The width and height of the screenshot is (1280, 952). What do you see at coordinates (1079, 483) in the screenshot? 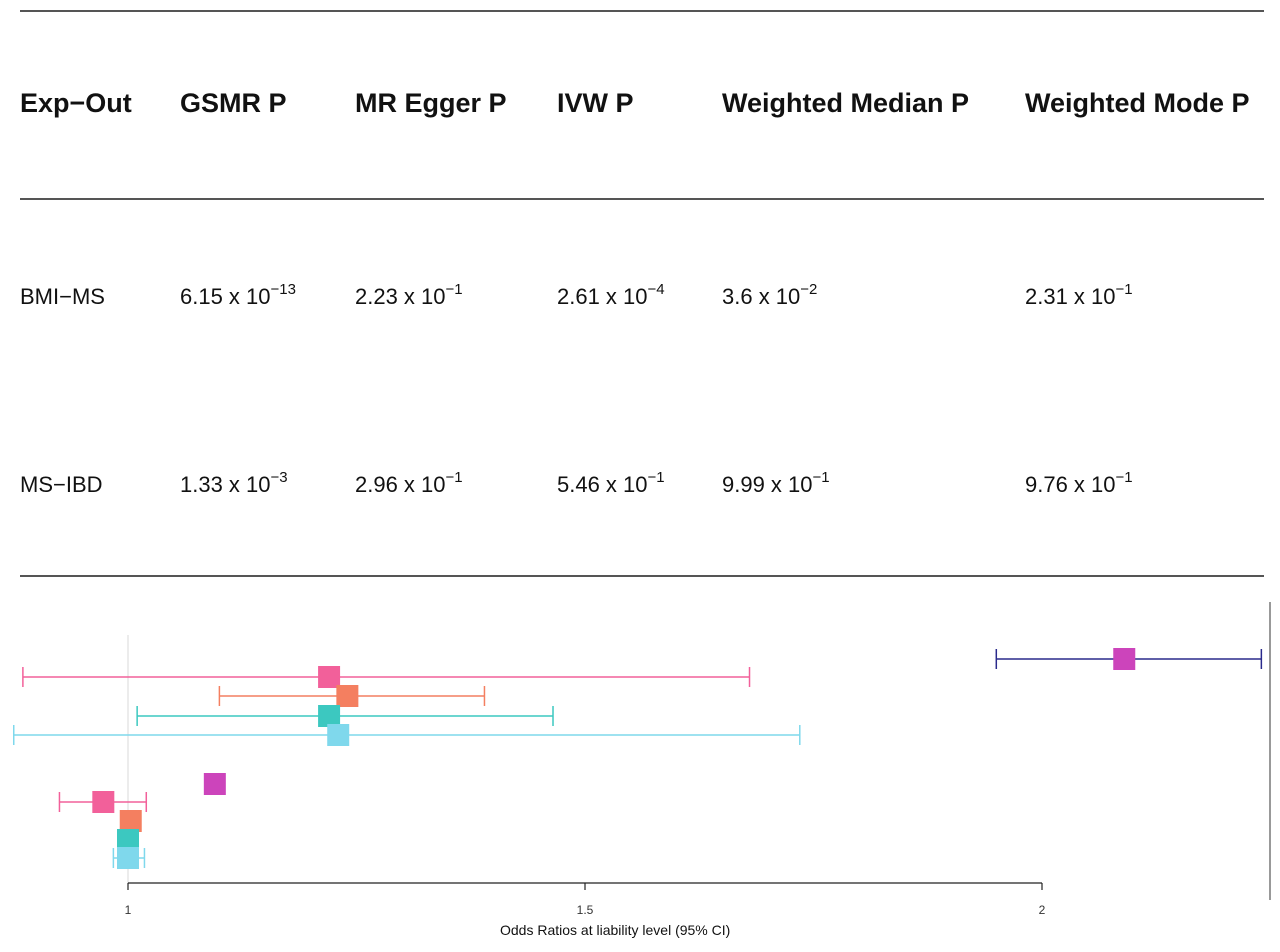
I see `p-value-cell: 9.76 x 10⁻¹` at bounding box center [1079, 483].